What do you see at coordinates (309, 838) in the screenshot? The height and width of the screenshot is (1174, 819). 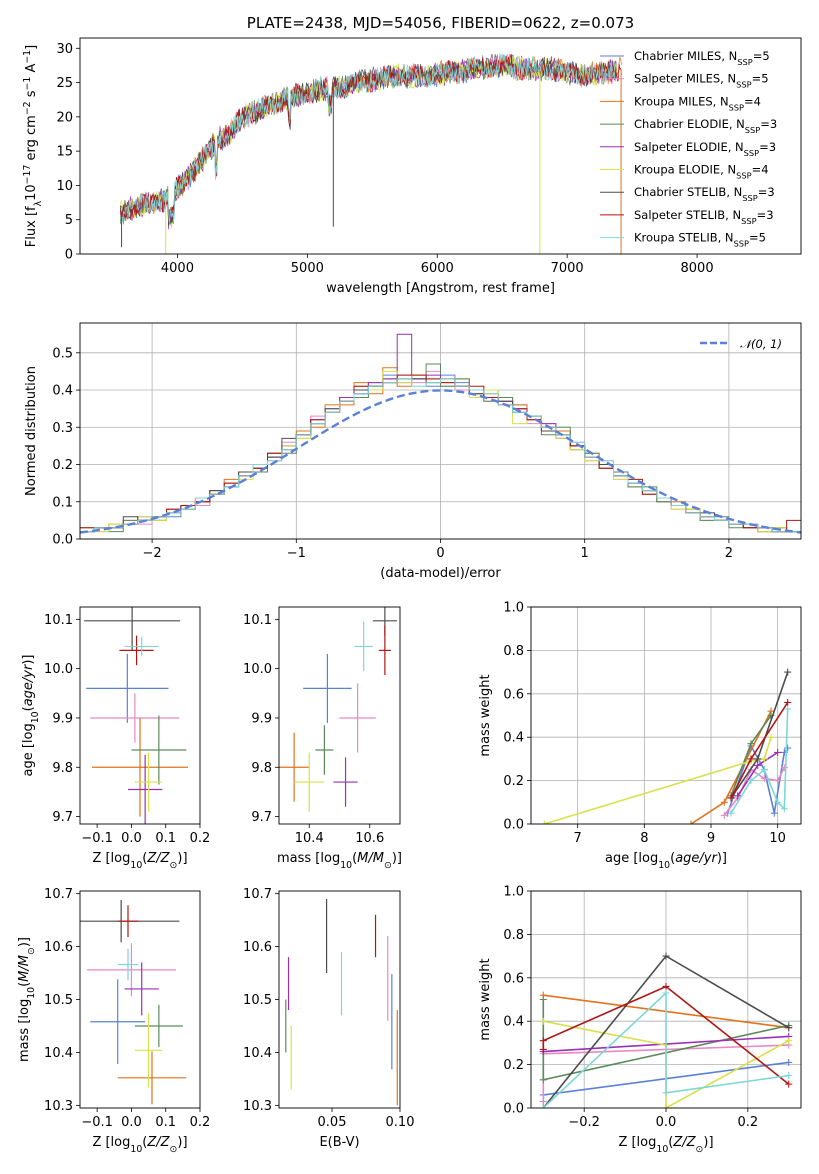 I see `x-tick-label: 10.4` at bounding box center [309, 838].